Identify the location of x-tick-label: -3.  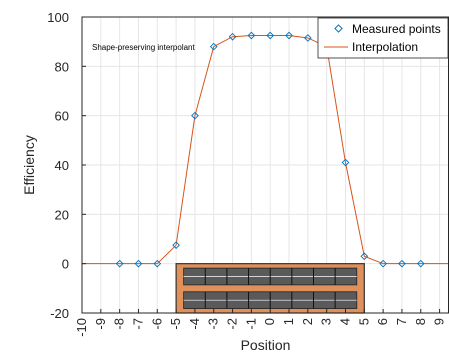
(213, 324).